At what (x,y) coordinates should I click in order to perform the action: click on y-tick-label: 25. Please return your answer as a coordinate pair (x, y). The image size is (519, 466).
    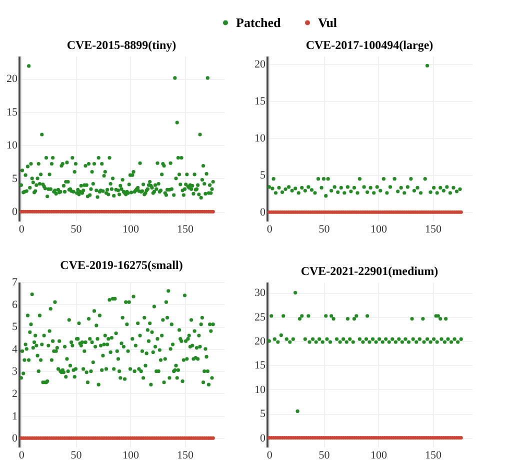
    Looking at the image, I should click on (260, 317).